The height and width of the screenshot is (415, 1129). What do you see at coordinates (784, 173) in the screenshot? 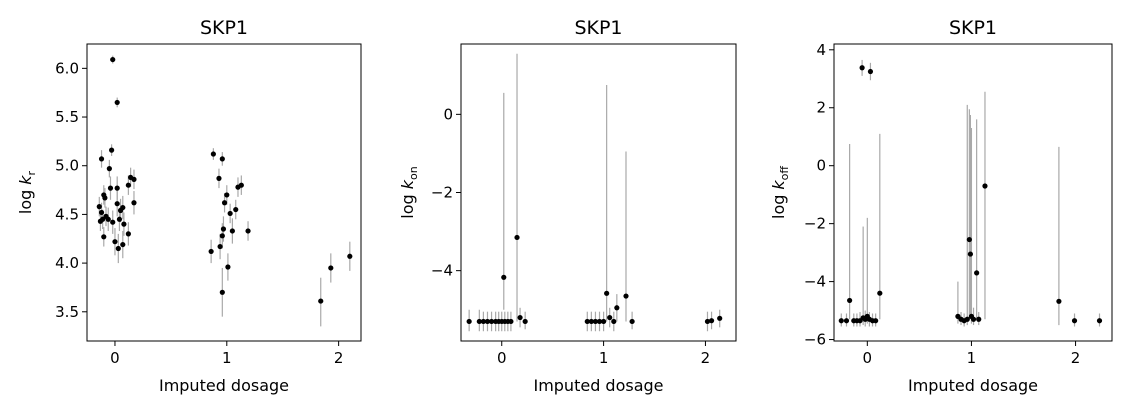
I see `y-axis-label-subscript: off` at bounding box center [784, 173].